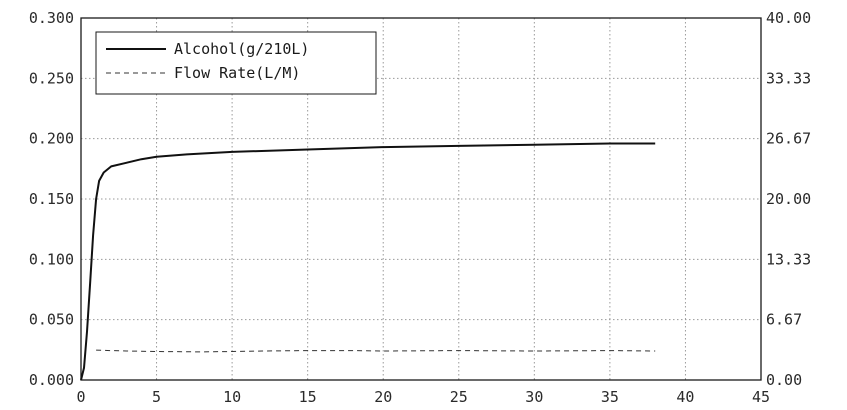 The width and height of the screenshot is (847, 410). I want to click on y-tick-label: 0.300, so click(51, 18).